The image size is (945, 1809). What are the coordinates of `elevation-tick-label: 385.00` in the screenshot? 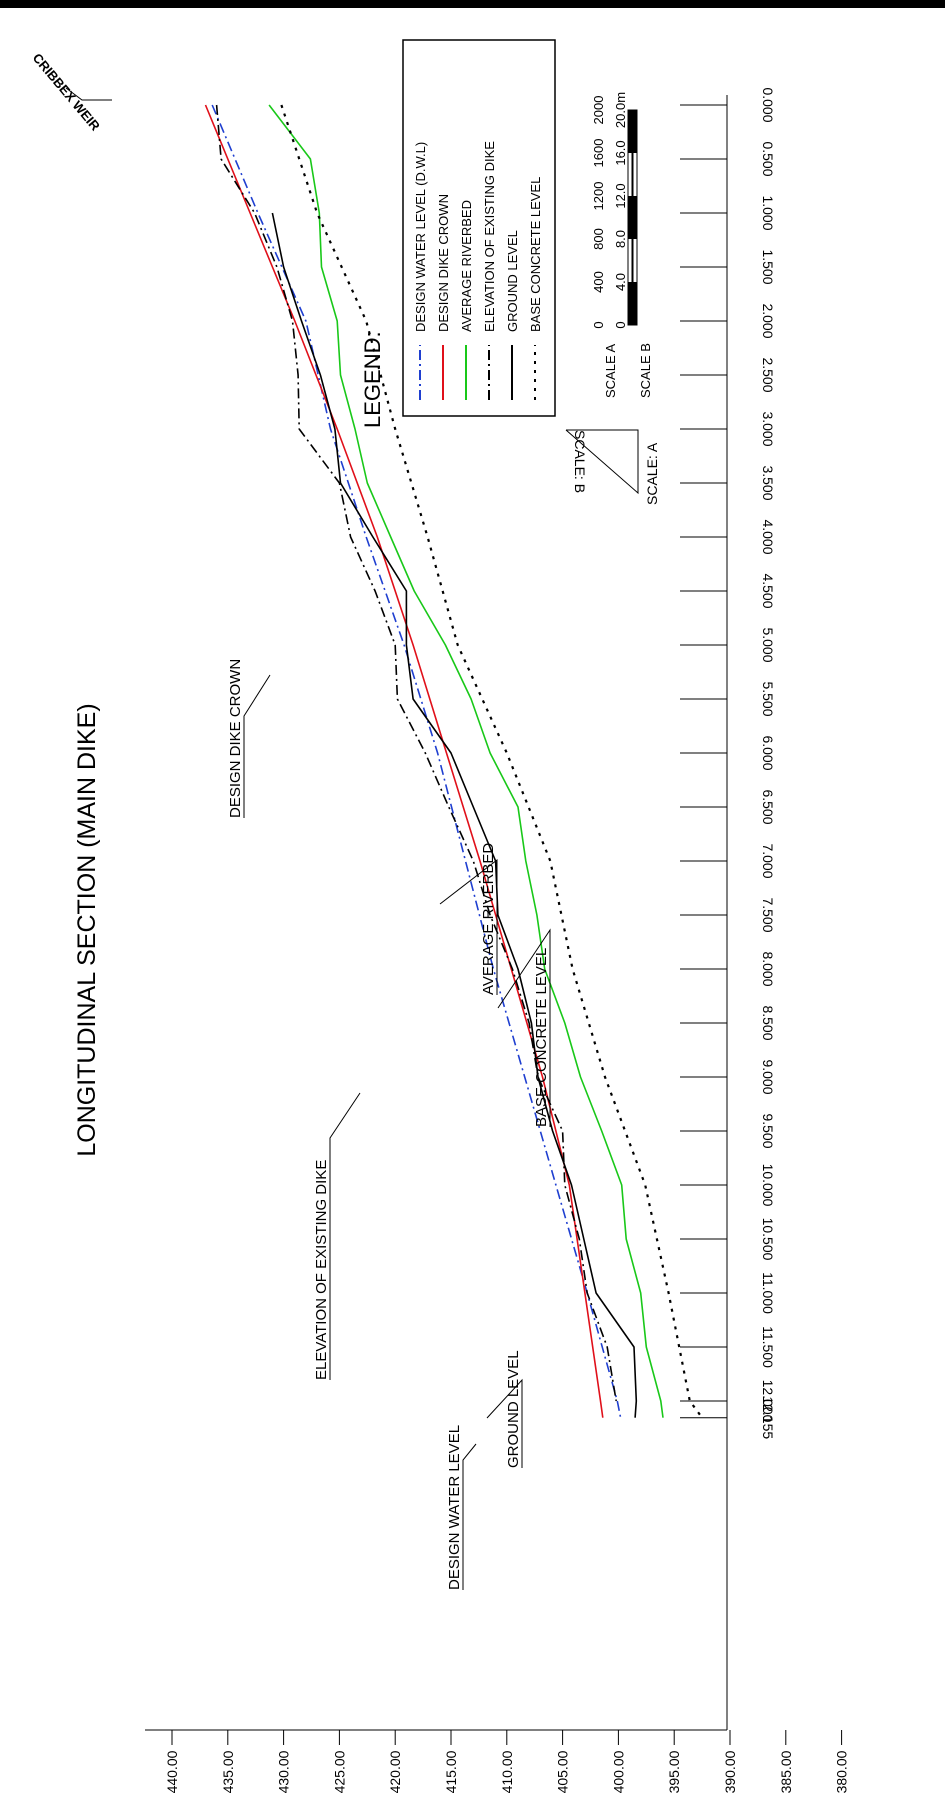 It's located at (786, 1771).